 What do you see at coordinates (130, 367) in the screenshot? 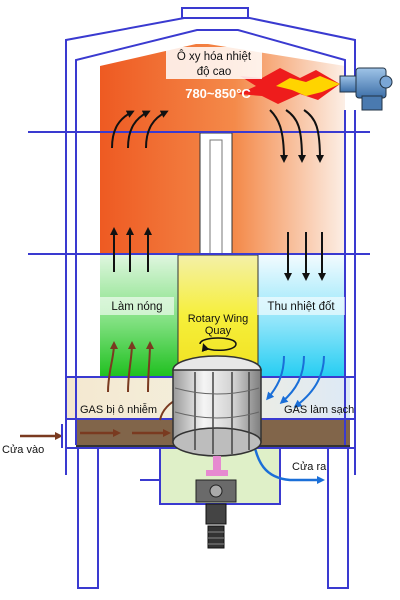
I see `polluted-rising-arrows` at bounding box center [130, 367].